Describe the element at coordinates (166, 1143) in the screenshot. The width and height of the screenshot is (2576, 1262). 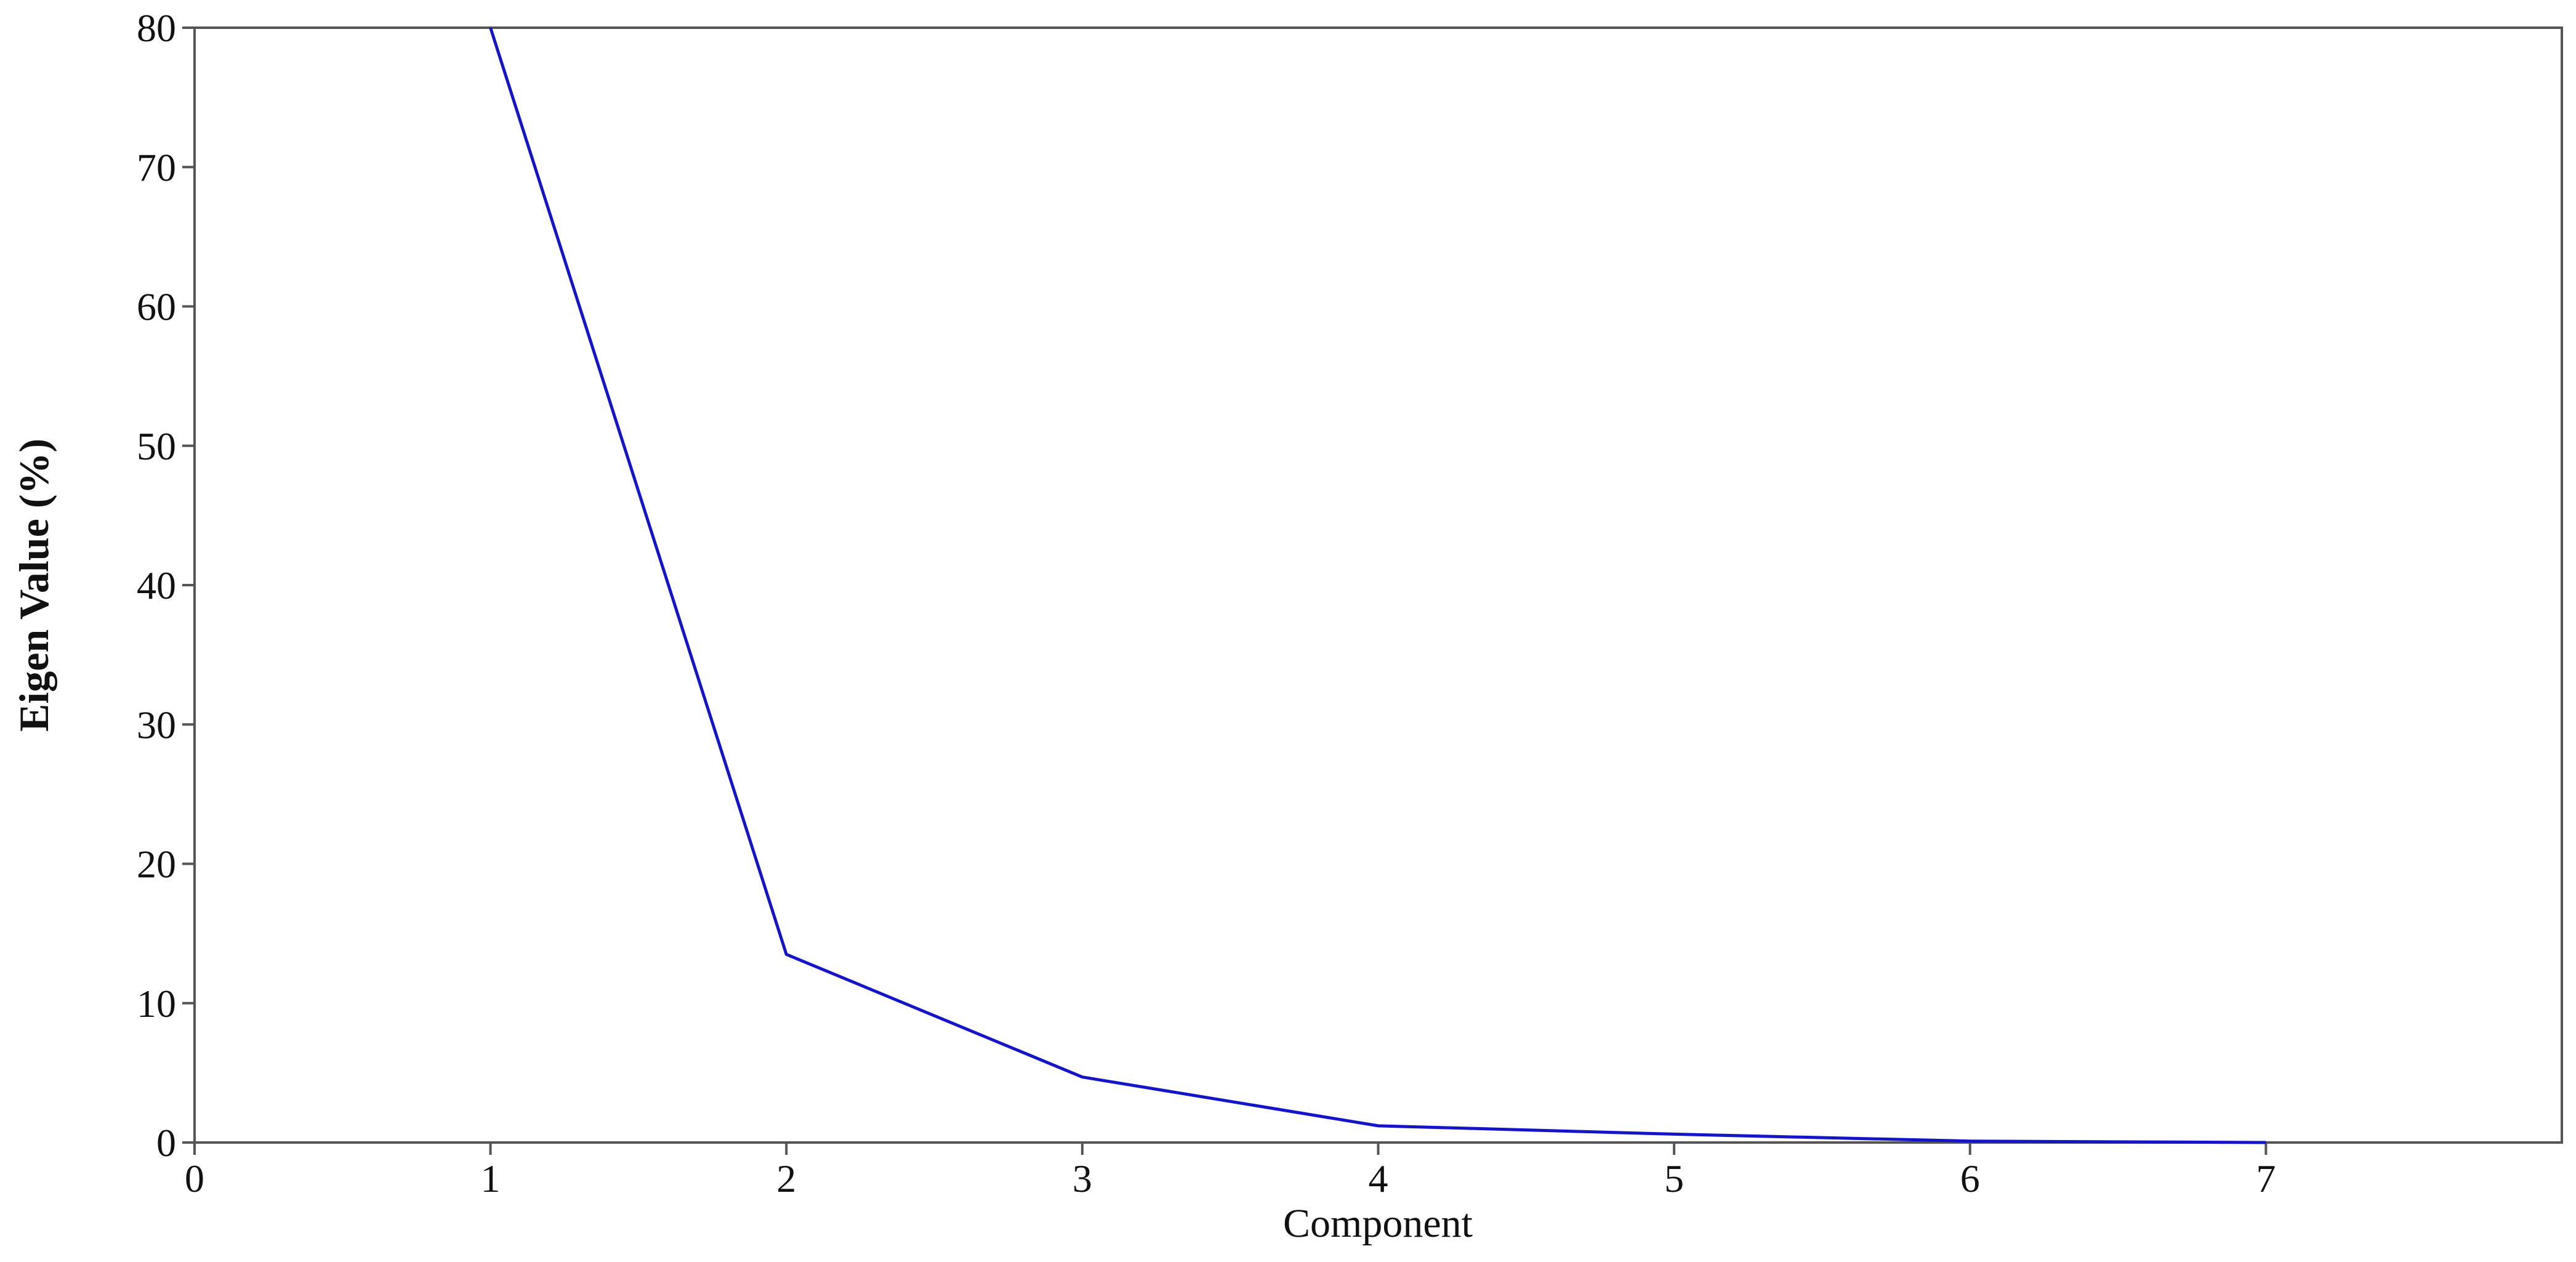
I see `y-tick-label: 0` at that location.